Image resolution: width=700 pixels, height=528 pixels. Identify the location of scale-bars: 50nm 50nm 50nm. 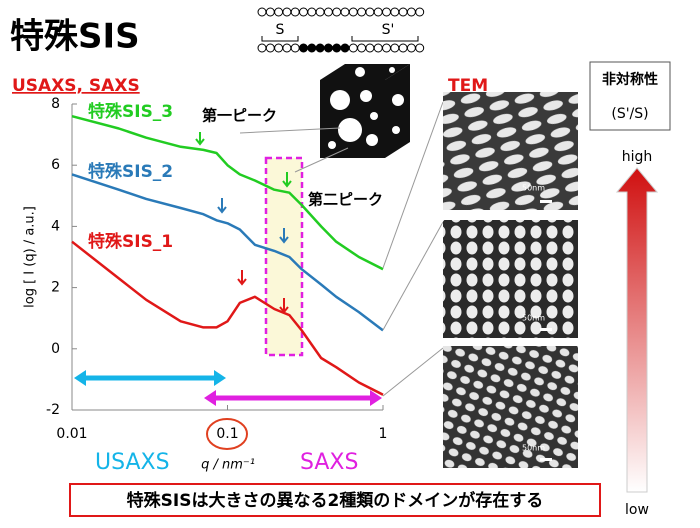
(537, 322).